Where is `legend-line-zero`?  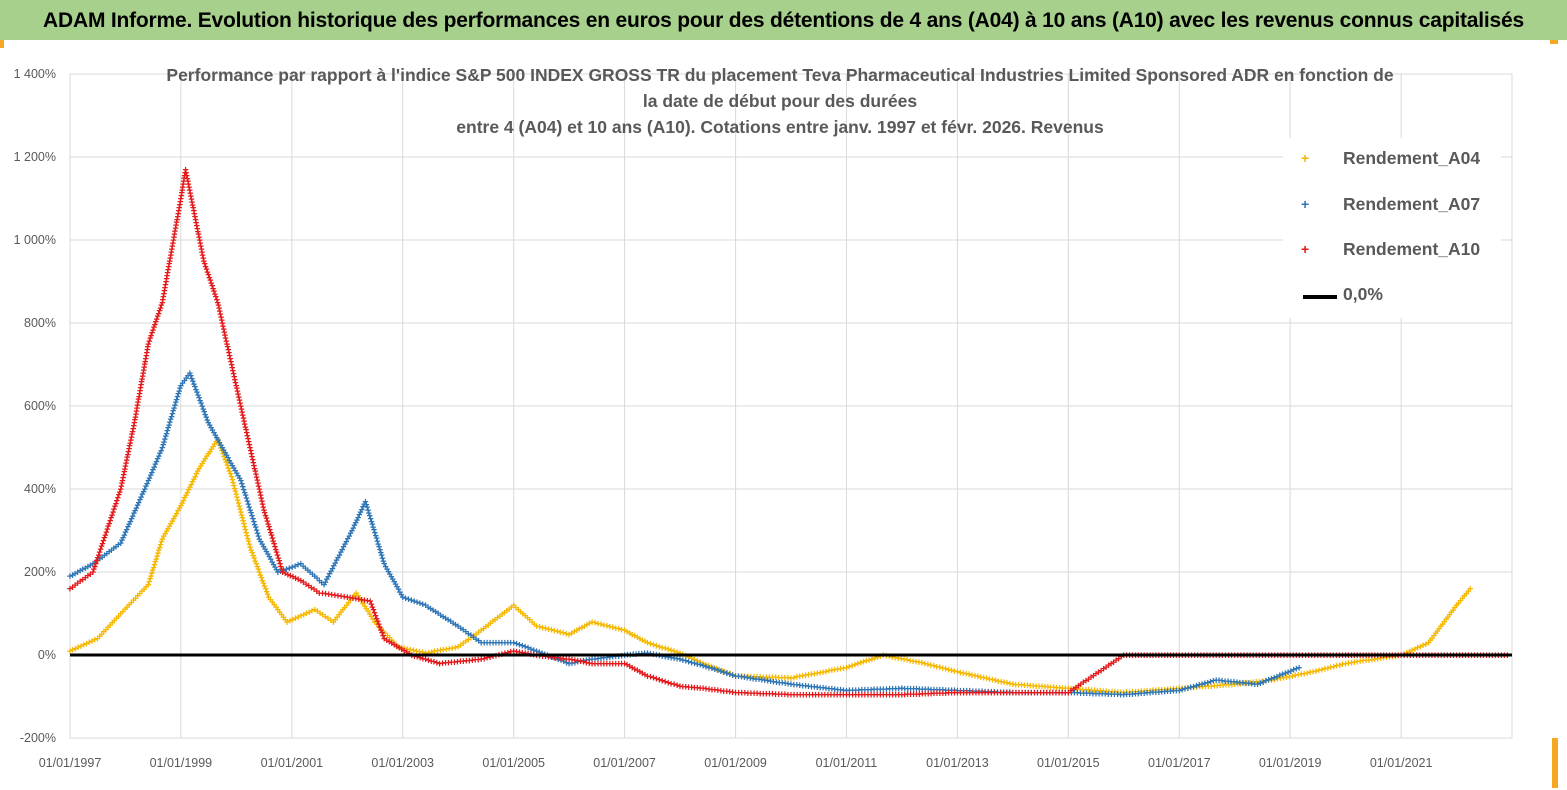
legend-line-zero is located at coordinates (1320, 297).